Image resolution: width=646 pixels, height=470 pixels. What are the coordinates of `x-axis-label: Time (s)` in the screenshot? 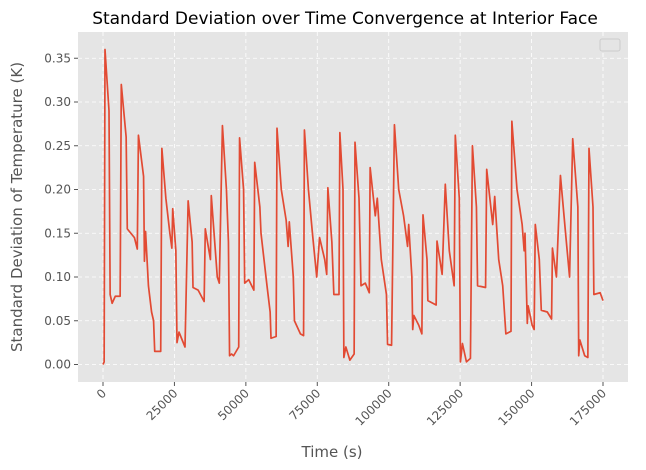 It's located at (332, 452).